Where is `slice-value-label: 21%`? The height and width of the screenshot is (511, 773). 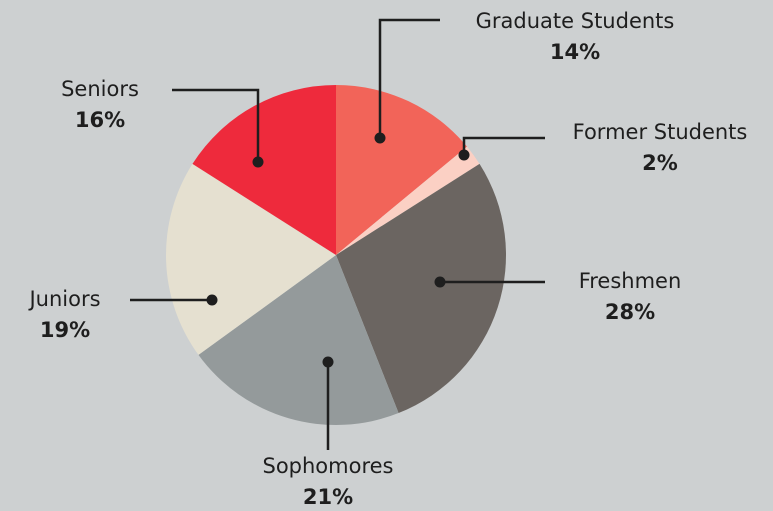
slice-value-label: 21% is located at coordinates (328, 497).